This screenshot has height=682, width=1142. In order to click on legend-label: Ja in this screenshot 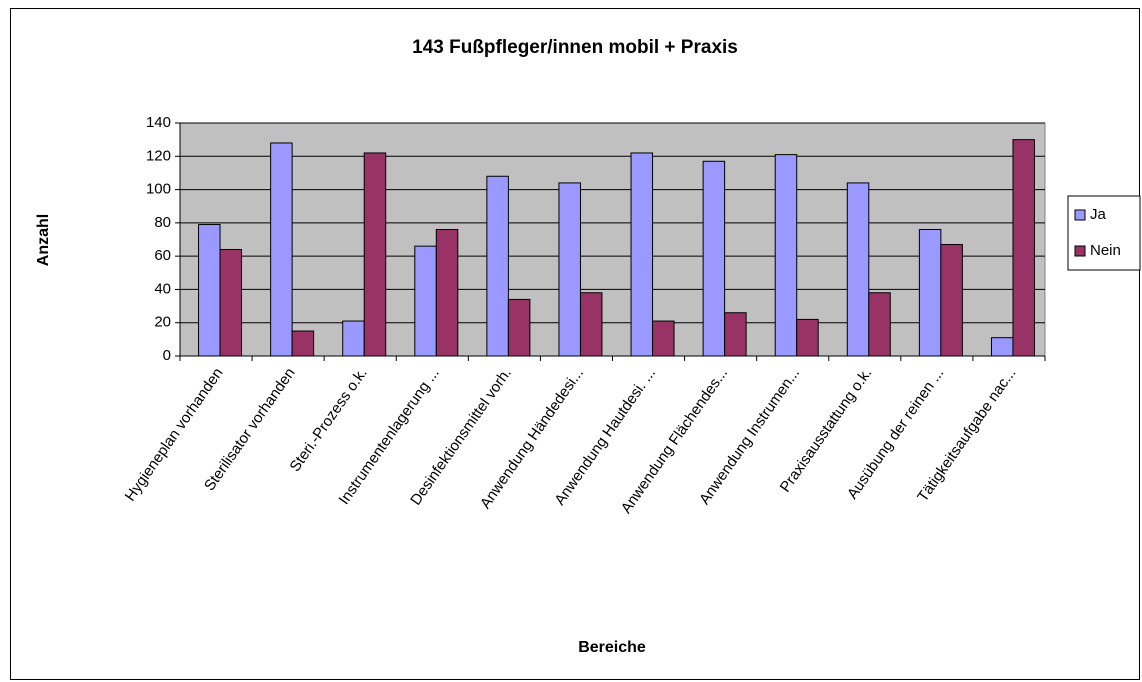, I will do `click(1098, 214)`.